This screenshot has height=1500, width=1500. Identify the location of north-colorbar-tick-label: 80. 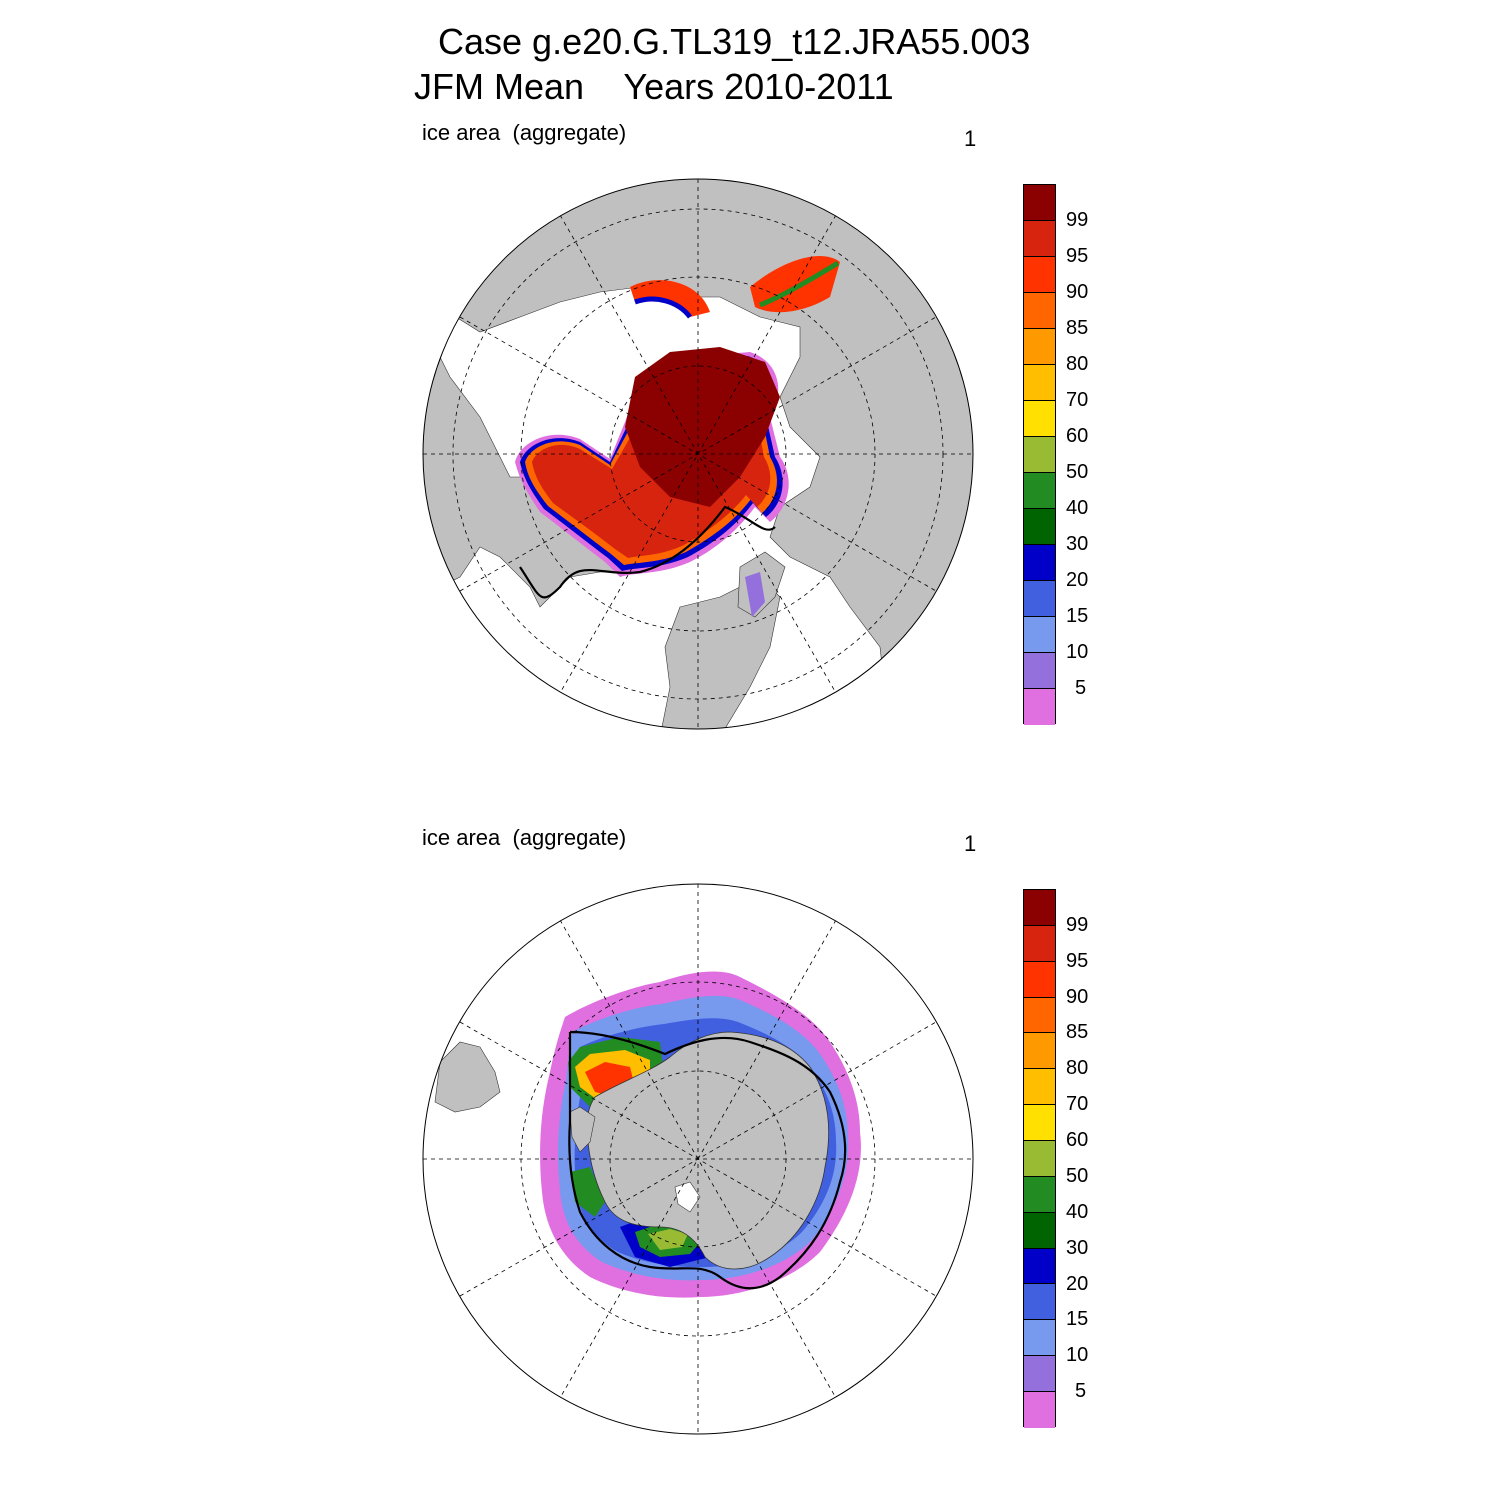
(1077, 364).